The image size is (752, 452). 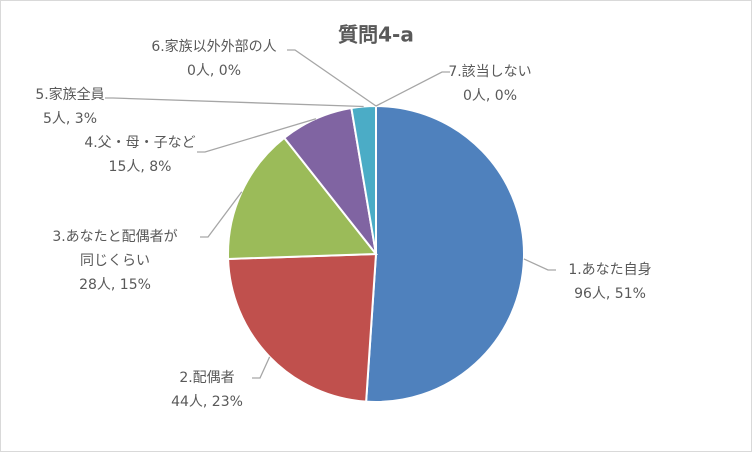 What do you see at coordinates (114, 249) in the screenshot?
I see `category-label: 3.あなたと配偶者が同じくらい` at bounding box center [114, 249].